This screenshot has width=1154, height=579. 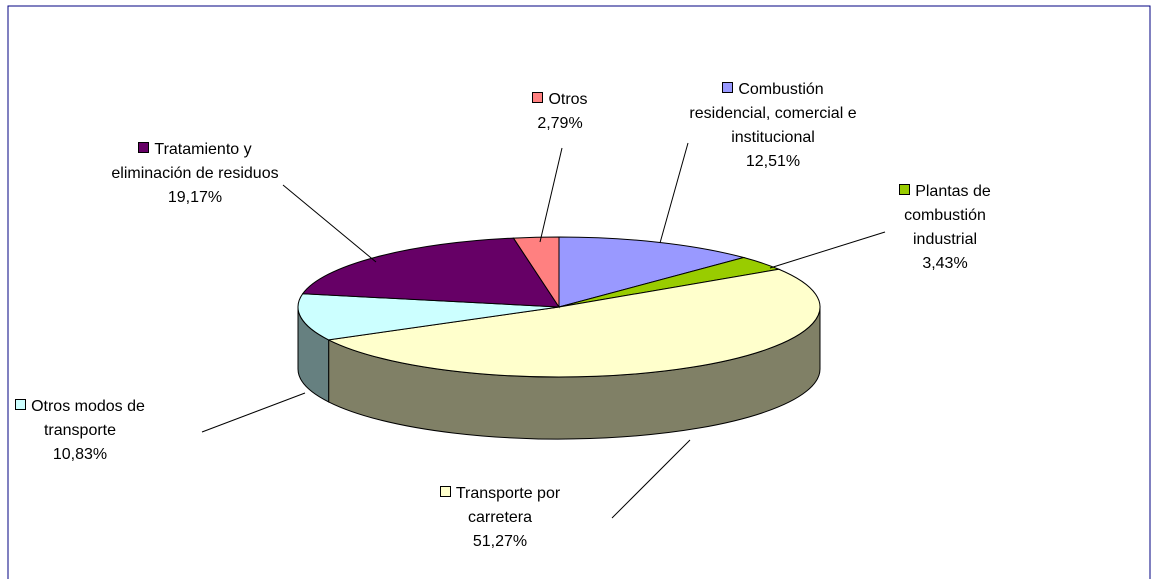 What do you see at coordinates (88, 418) in the screenshot?
I see `category-label: Otros modos de transporte` at bounding box center [88, 418].